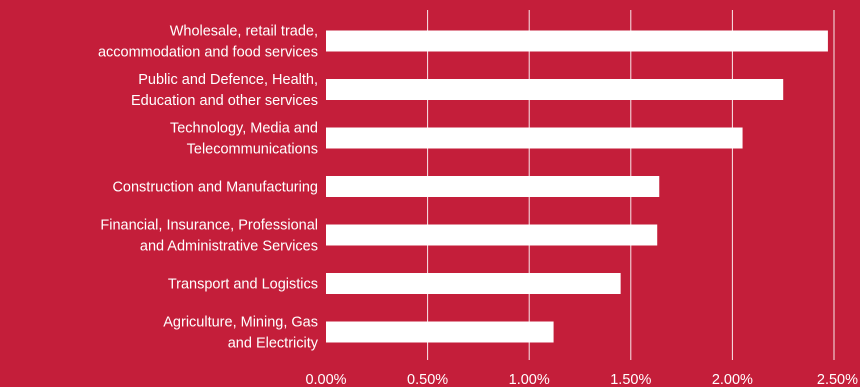  I want to click on x-tick-label: 1.50%, so click(630, 379).